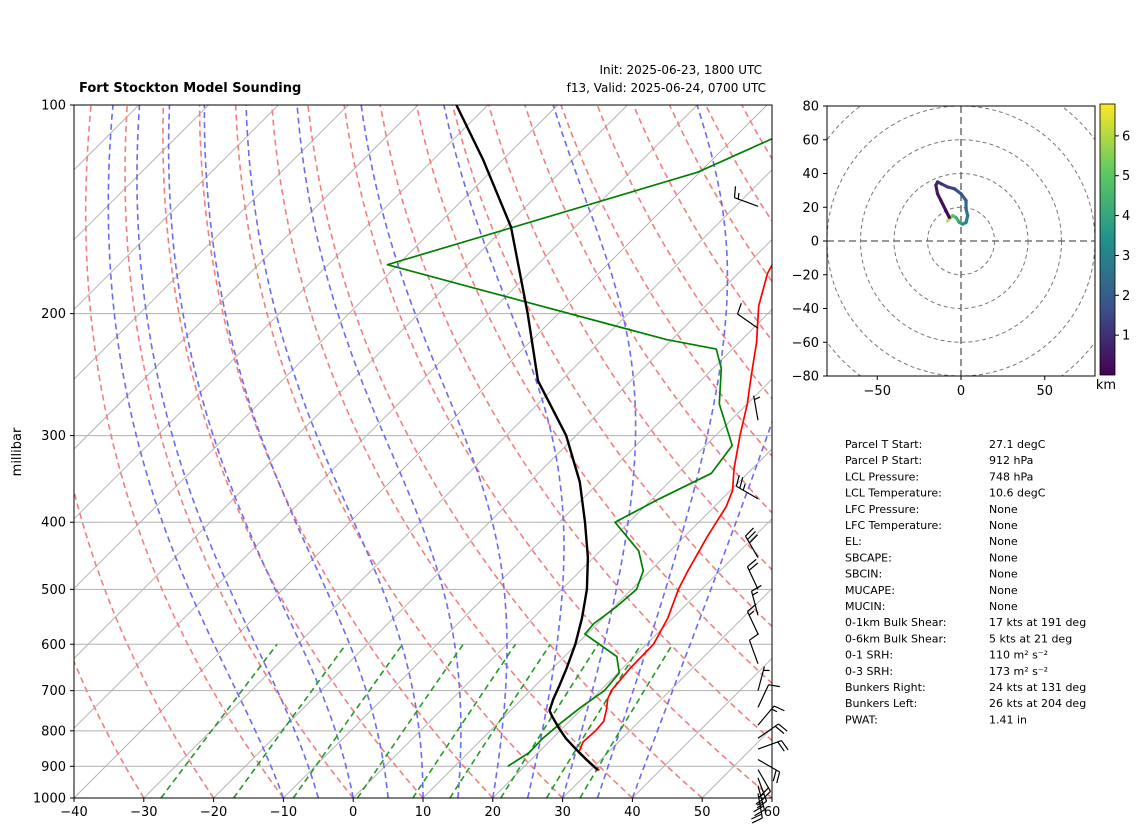 Image resolution: width=1142 pixels, height=832 pixels. Describe the element at coordinates (53, 106) in the screenshot. I see `y-tick-label: 100` at that location.